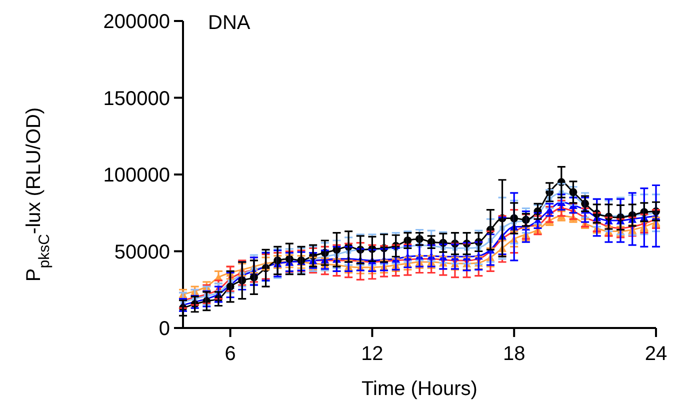 Image resolution: width=683 pixels, height=409 pixels. What do you see at coordinates (136, 22) in the screenshot?
I see `y-tick-label: 200000` at bounding box center [136, 22].